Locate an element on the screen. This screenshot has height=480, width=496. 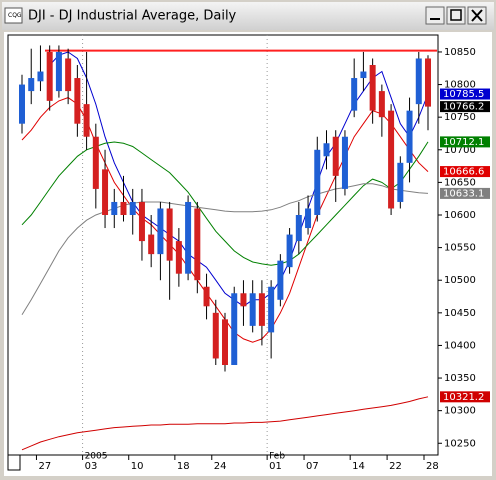
y-tick-label: 10250 is located at coordinates (460, 443).